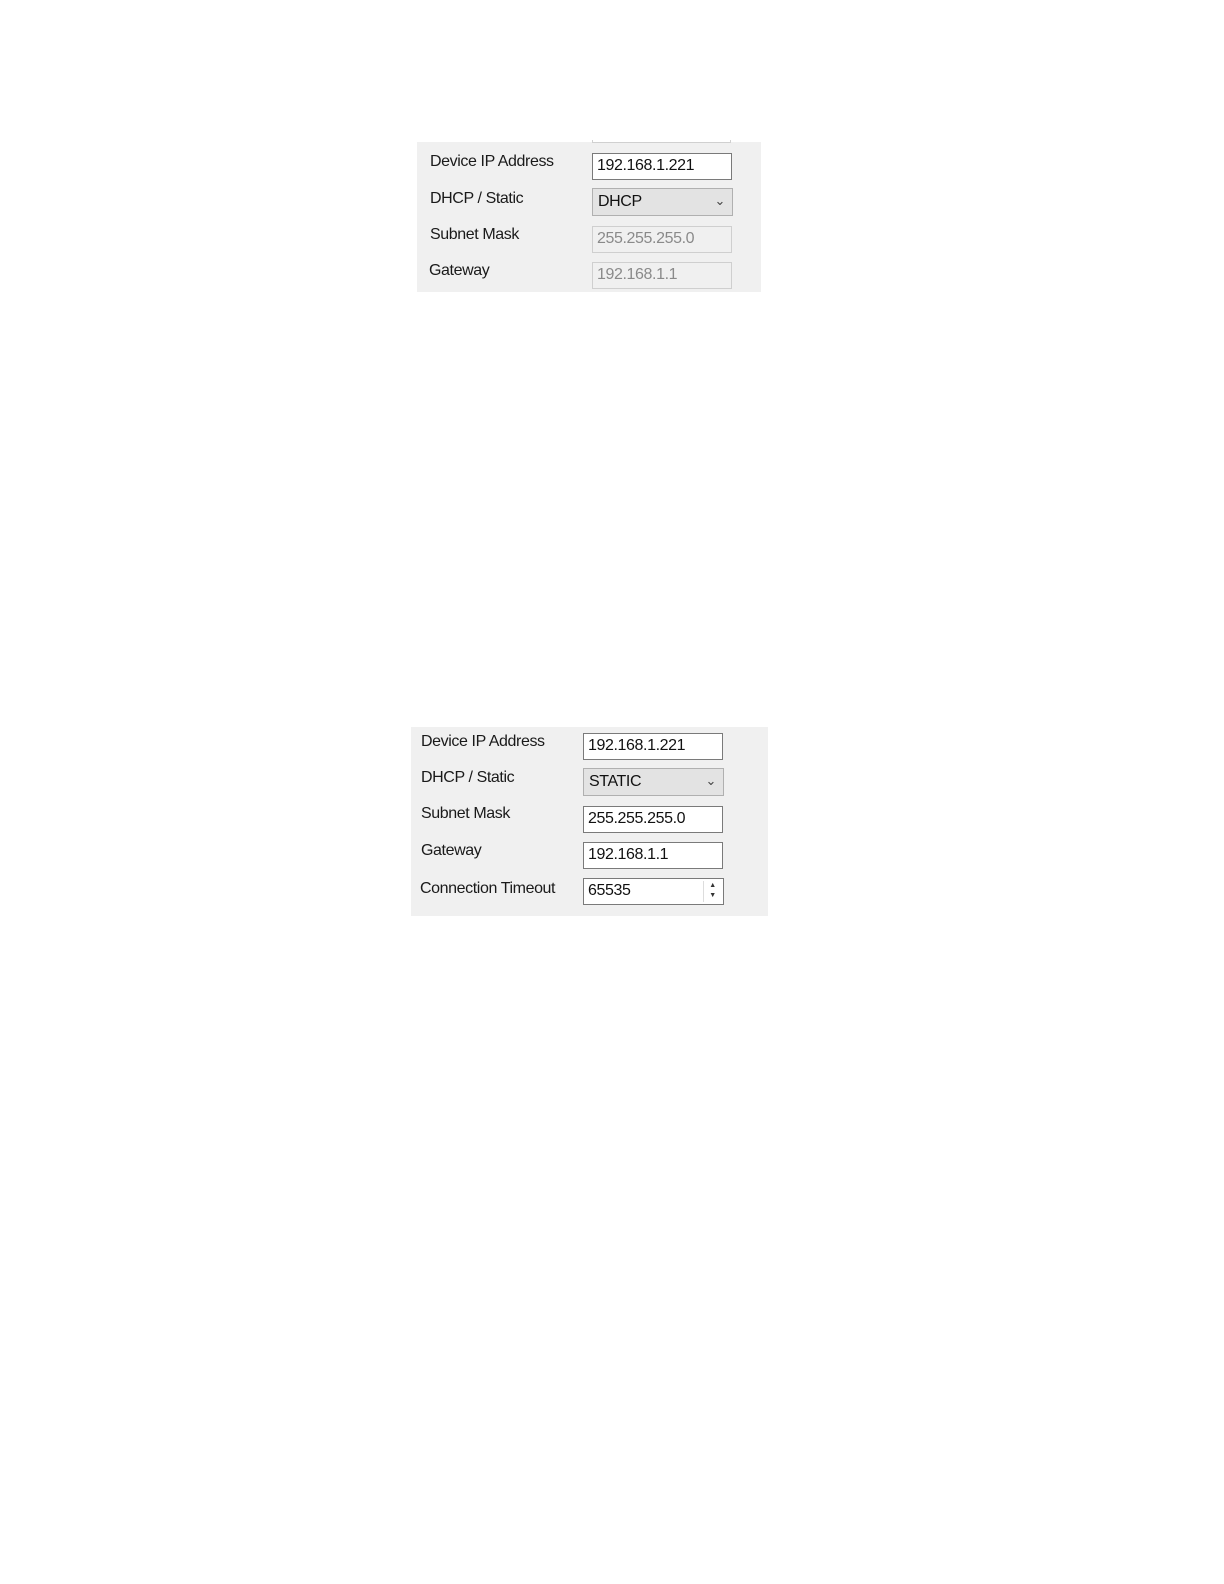 This screenshot has width=1224, height=1584. Describe the element at coordinates (653, 891) in the screenshot. I see `timeout-spinner: 65535 ▲ ▼` at that location.